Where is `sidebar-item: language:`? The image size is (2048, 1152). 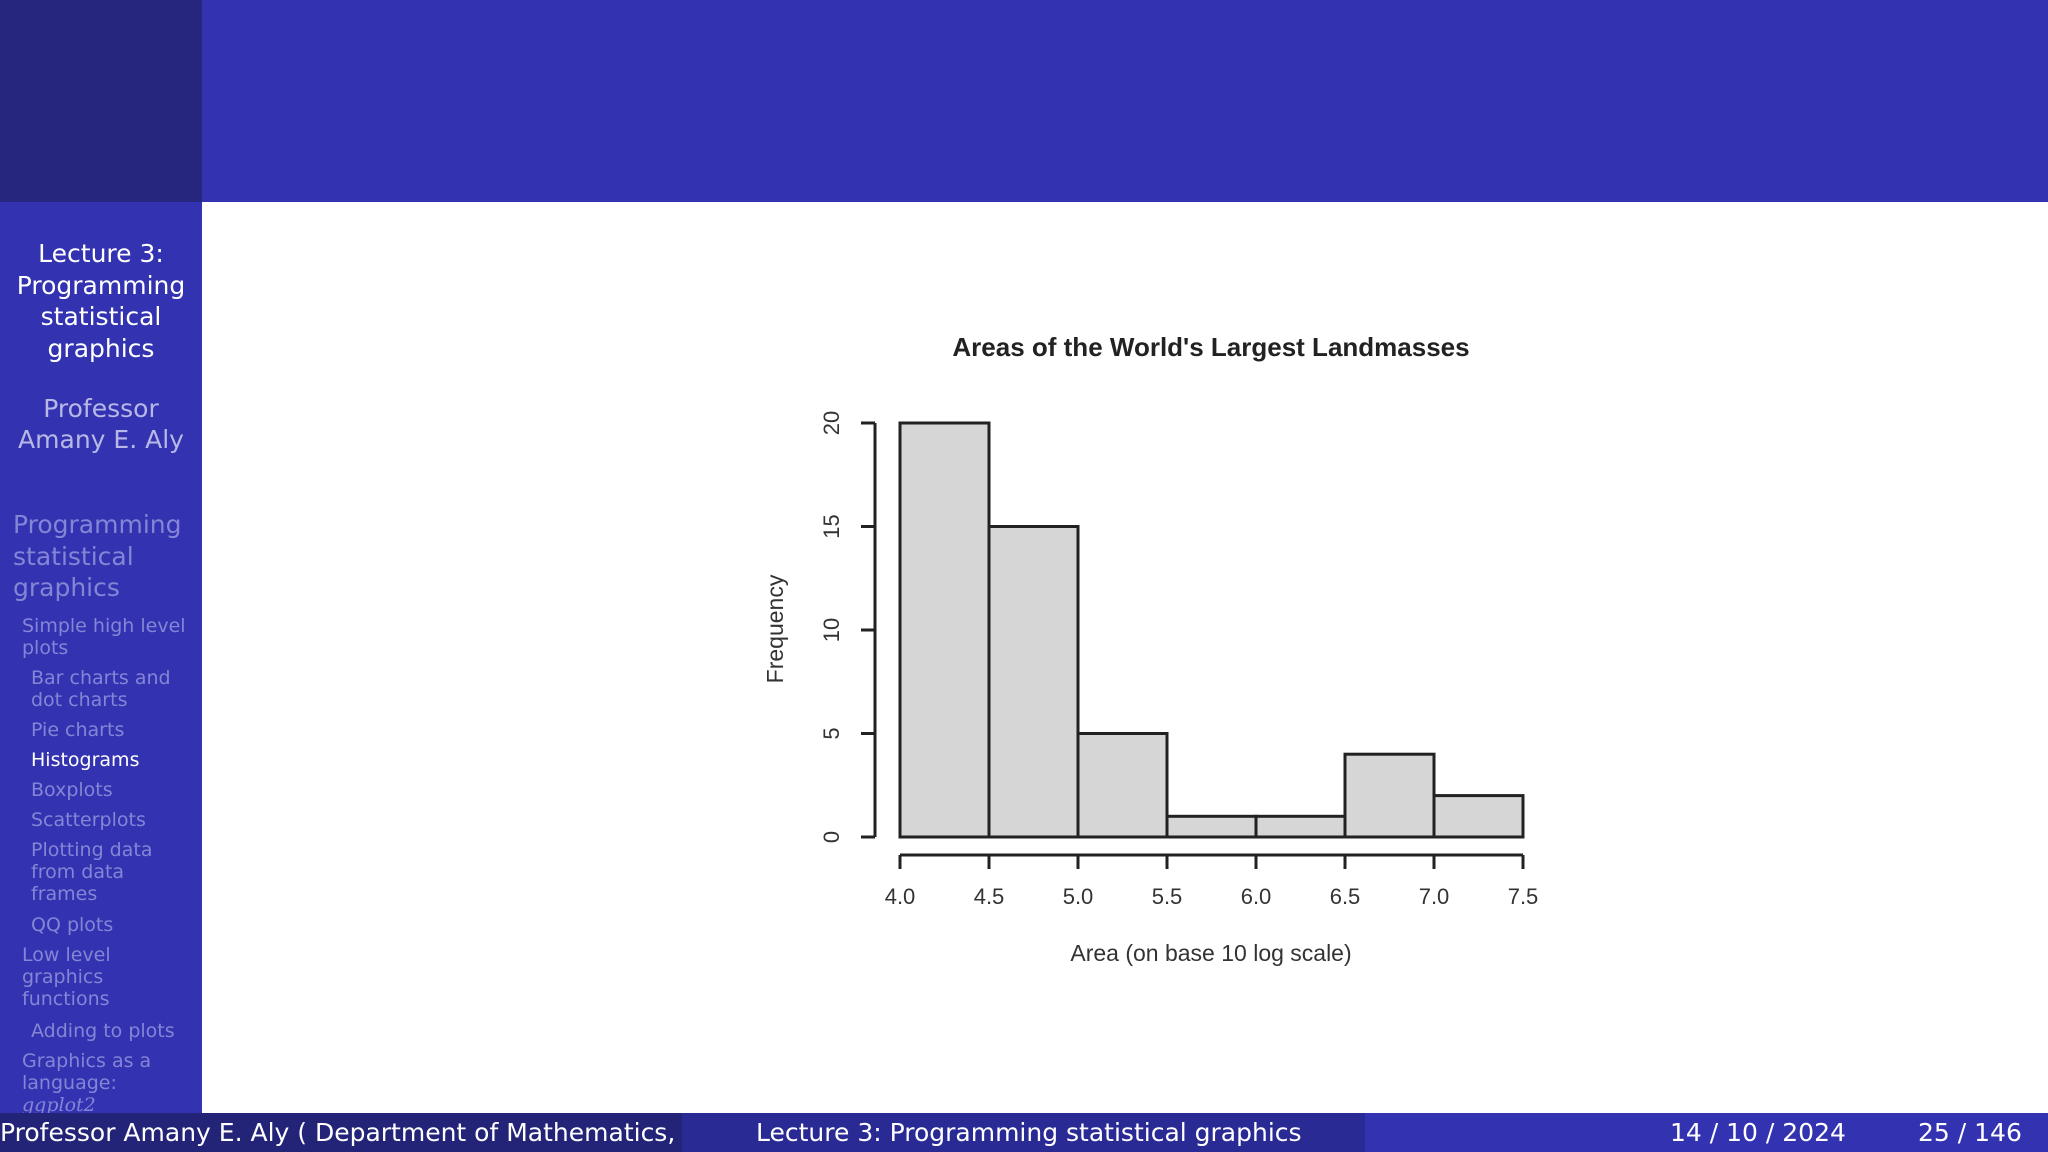 sidebar-item: language: is located at coordinates (69, 1083).